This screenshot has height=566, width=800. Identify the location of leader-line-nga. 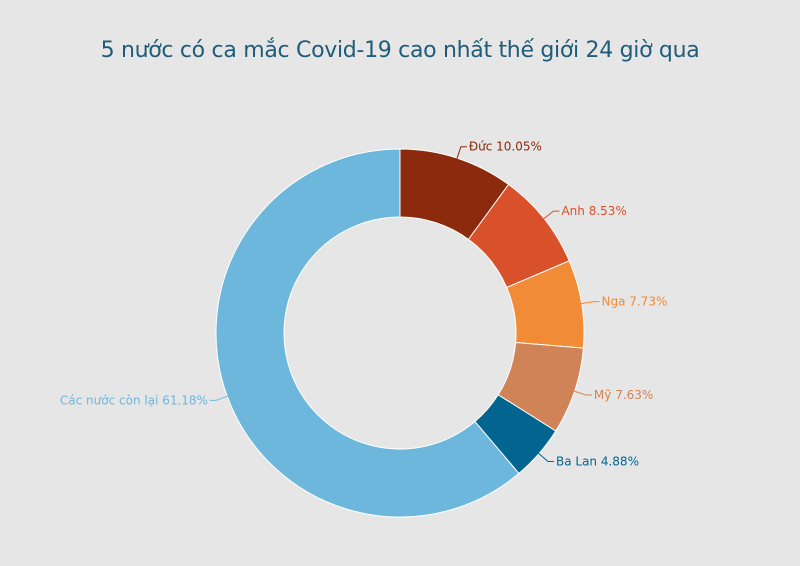
(590, 303).